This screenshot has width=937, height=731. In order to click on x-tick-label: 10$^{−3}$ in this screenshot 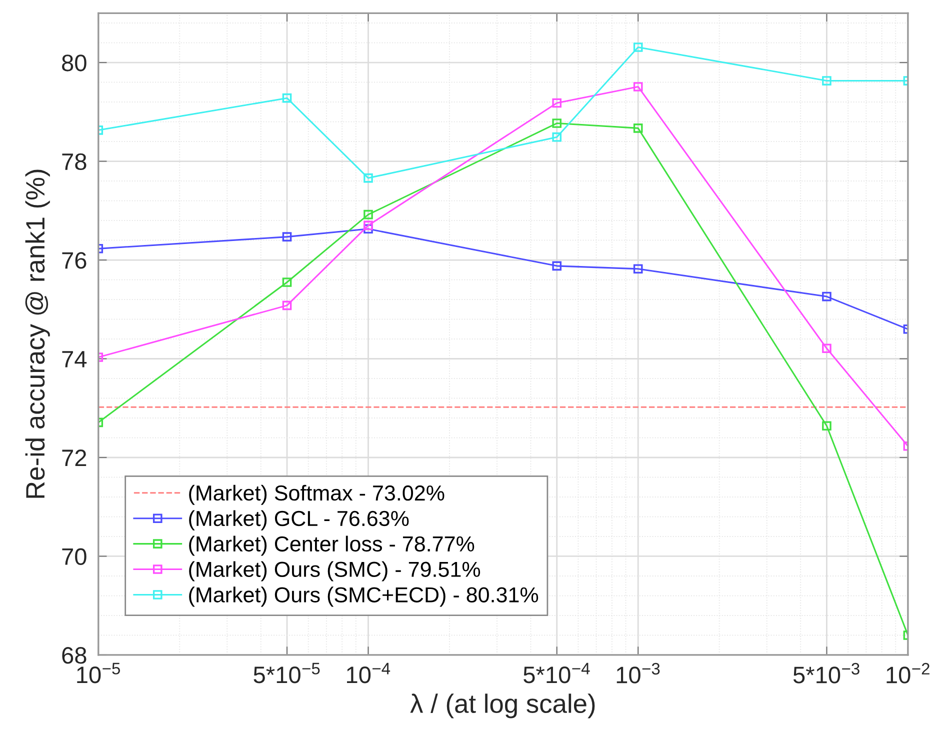, I will do `click(638, 673)`.